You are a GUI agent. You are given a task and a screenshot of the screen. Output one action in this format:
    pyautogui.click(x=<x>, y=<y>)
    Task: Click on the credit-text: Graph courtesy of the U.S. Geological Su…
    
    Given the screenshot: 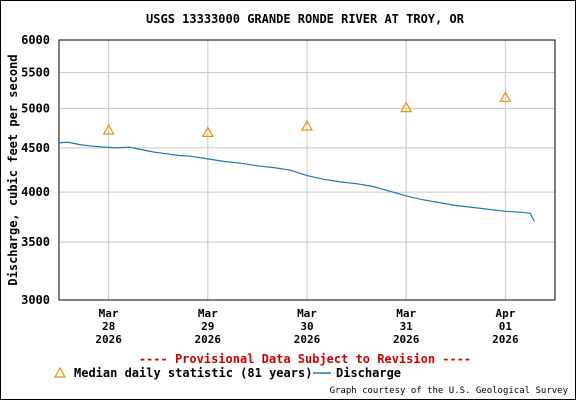 What is the action you would take?
    pyautogui.click(x=449, y=391)
    